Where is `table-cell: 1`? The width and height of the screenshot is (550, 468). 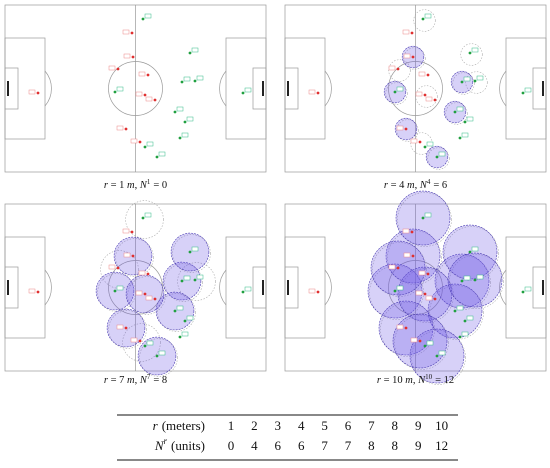
table-cell: 1 is located at coordinates (231, 425).